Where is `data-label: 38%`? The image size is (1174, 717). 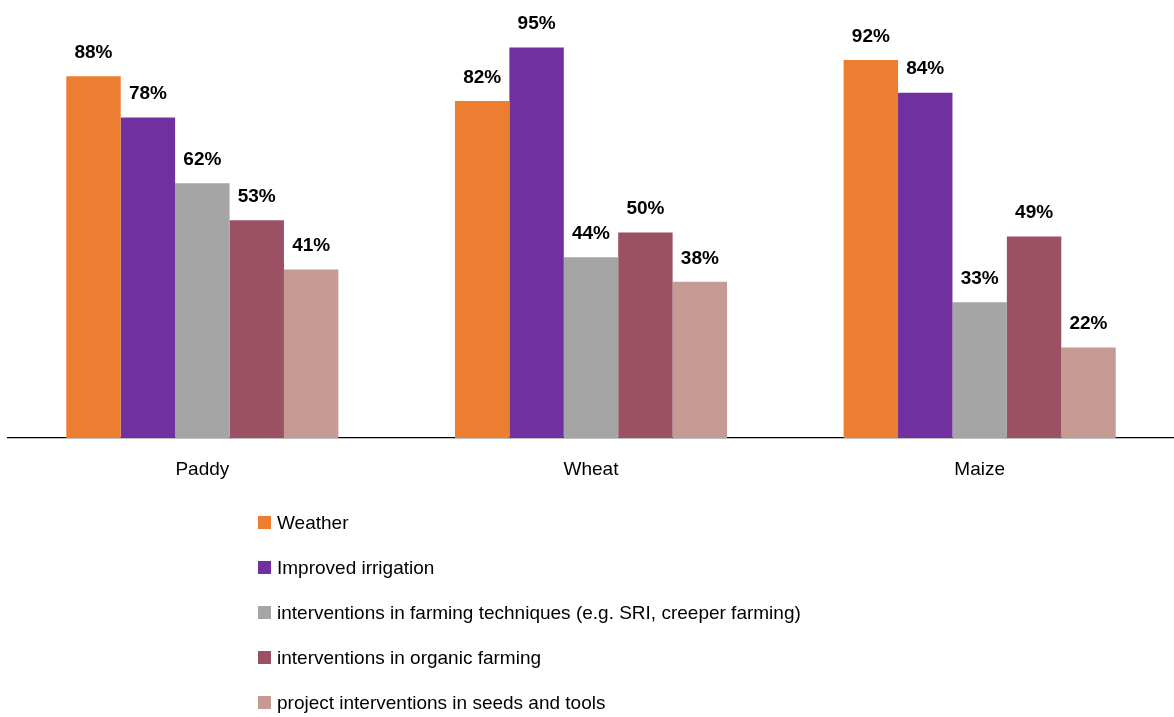 data-label: 38% is located at coordinates (699, 257).